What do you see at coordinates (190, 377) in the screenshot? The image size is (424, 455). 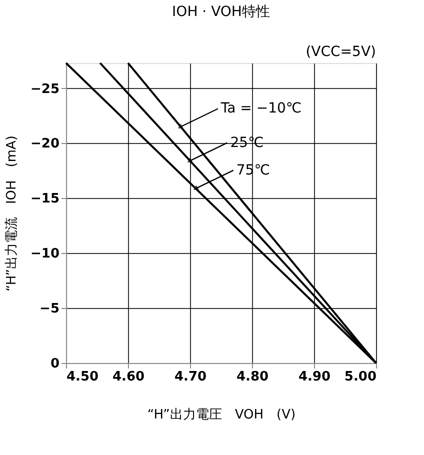 I see `x-tick-label: 4.70` at bounding box center [190, 377].